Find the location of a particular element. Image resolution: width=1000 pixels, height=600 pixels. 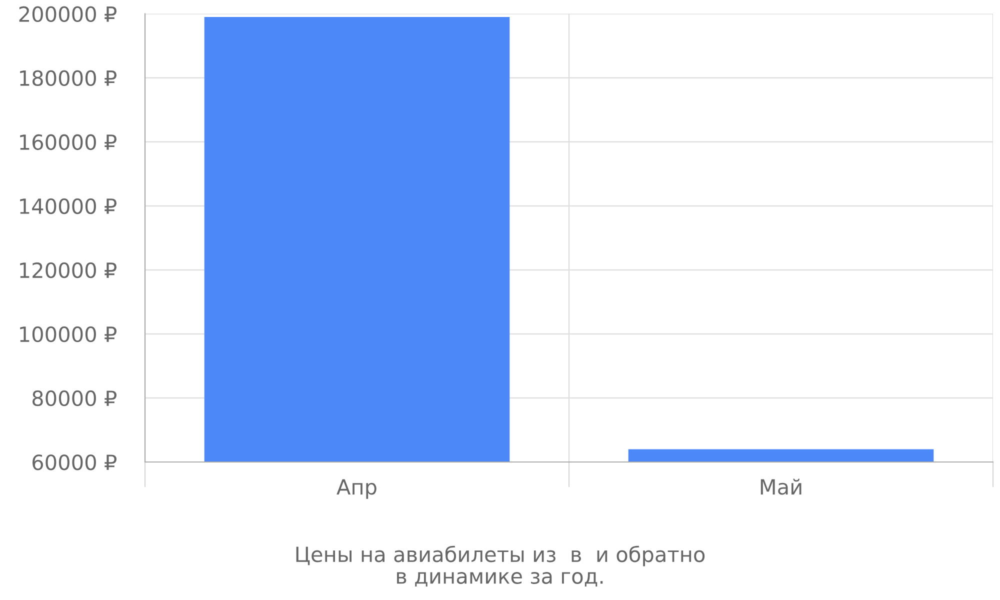

y-tick-label: 80000 ₽ is located at coordinates (74, 398).